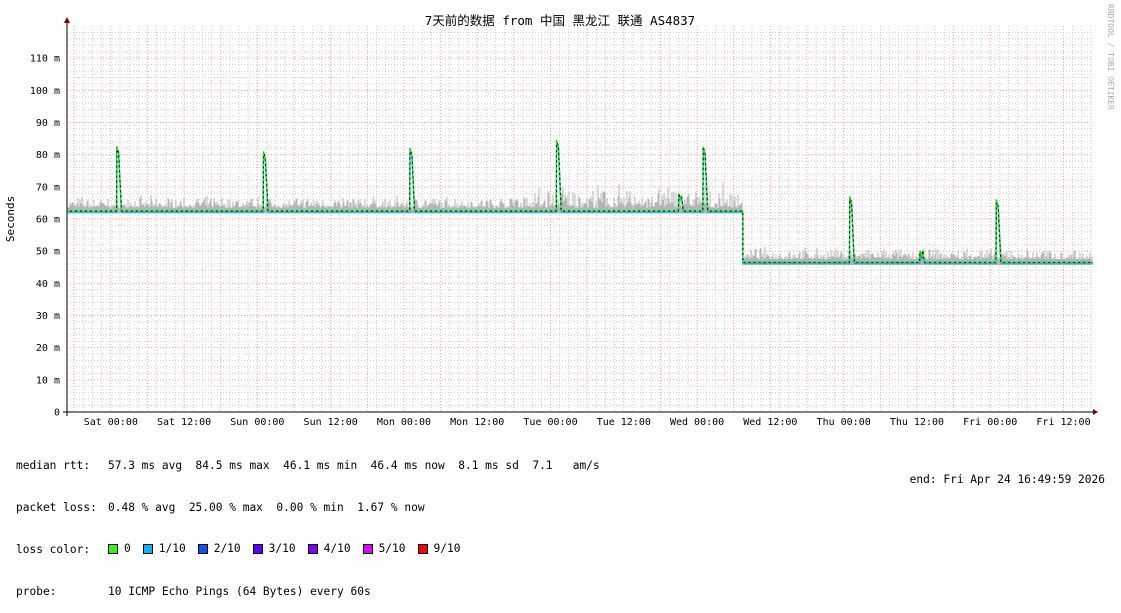 Image resolution: width=1121 pixels, height=613 pixels. I want to click on loss-color-label: 1/10, so click(172, 548).